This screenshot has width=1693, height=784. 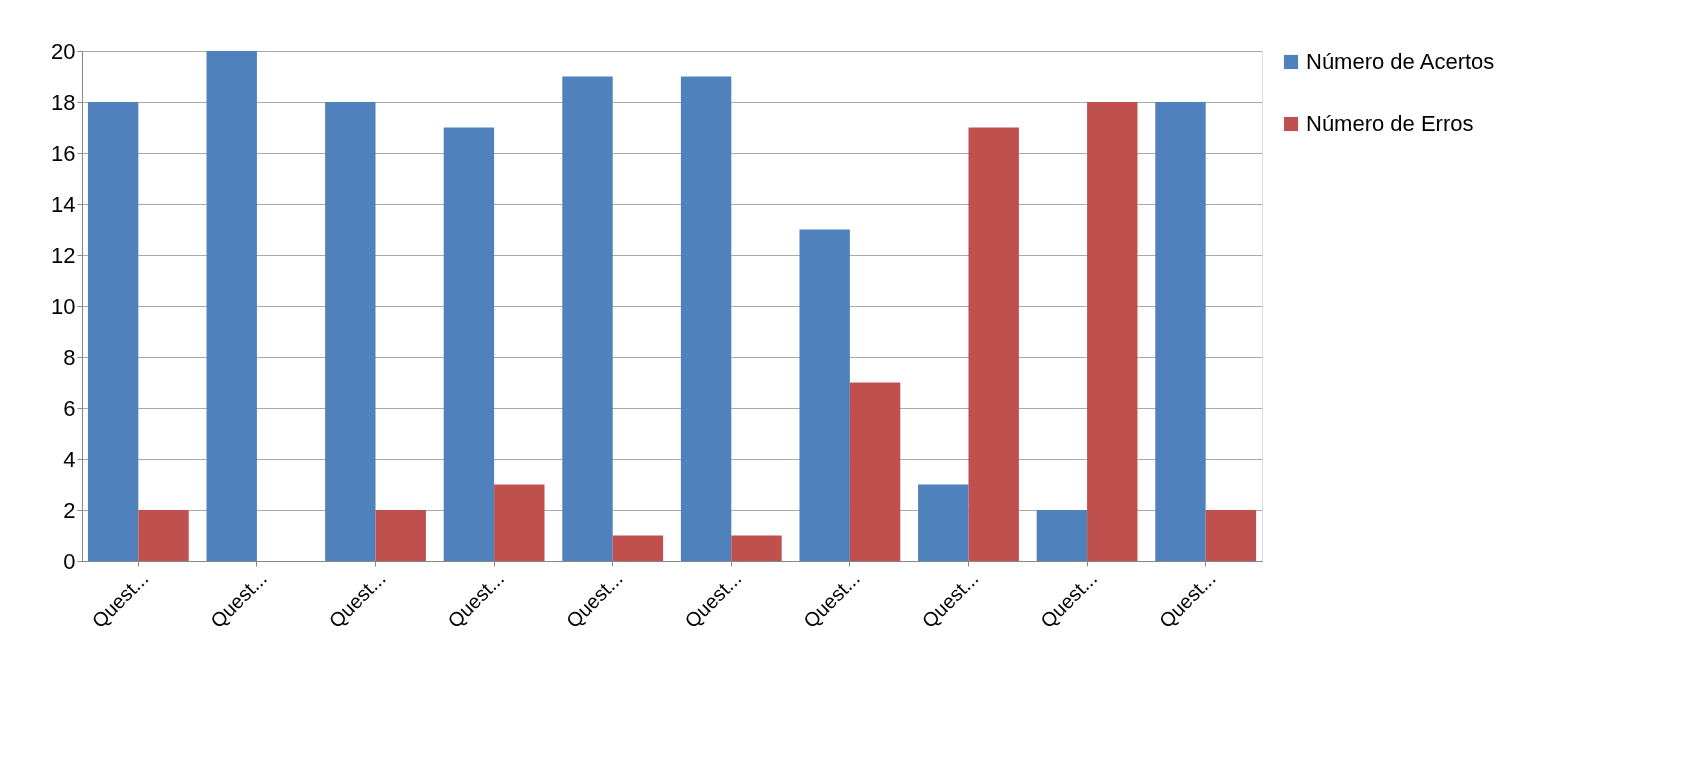 I want to click on y-tick-label: 20, so click(x=63, y=51).